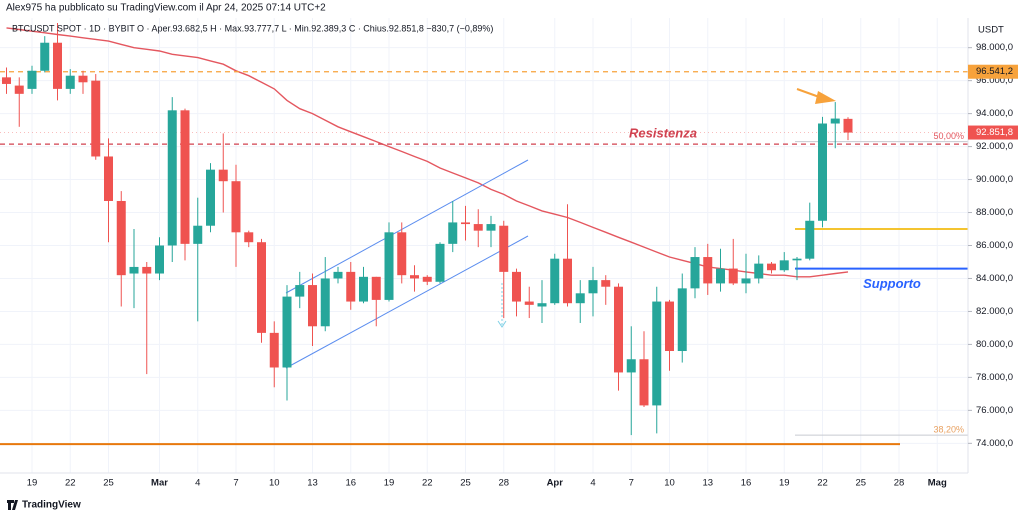 Image resolution: width=1024 pixels, height=516 pixels. Describe the element at coordinates (948, 429) in the screenshot. I see `fib-label: 38,20%` at that location.